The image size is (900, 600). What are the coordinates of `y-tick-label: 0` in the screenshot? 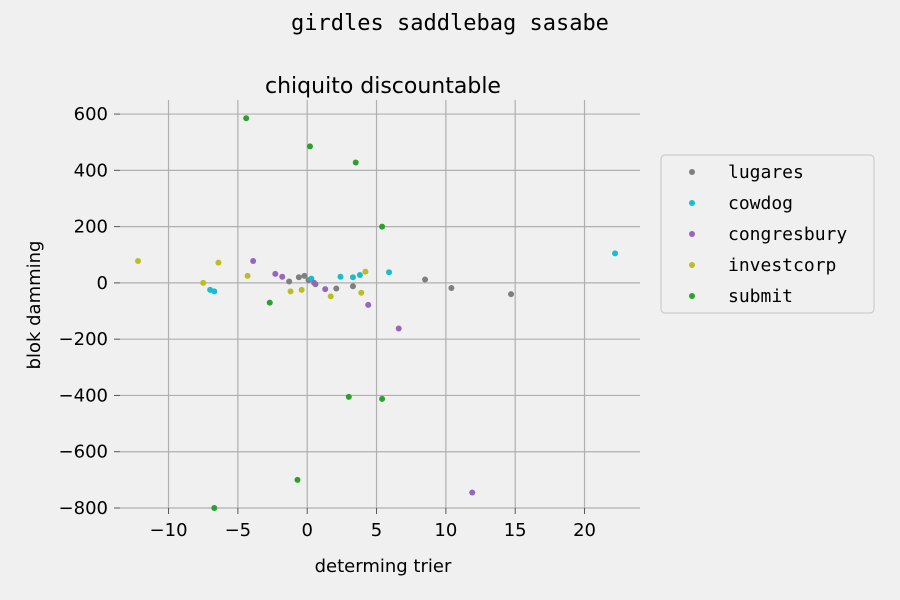 It's located at (102, 283).